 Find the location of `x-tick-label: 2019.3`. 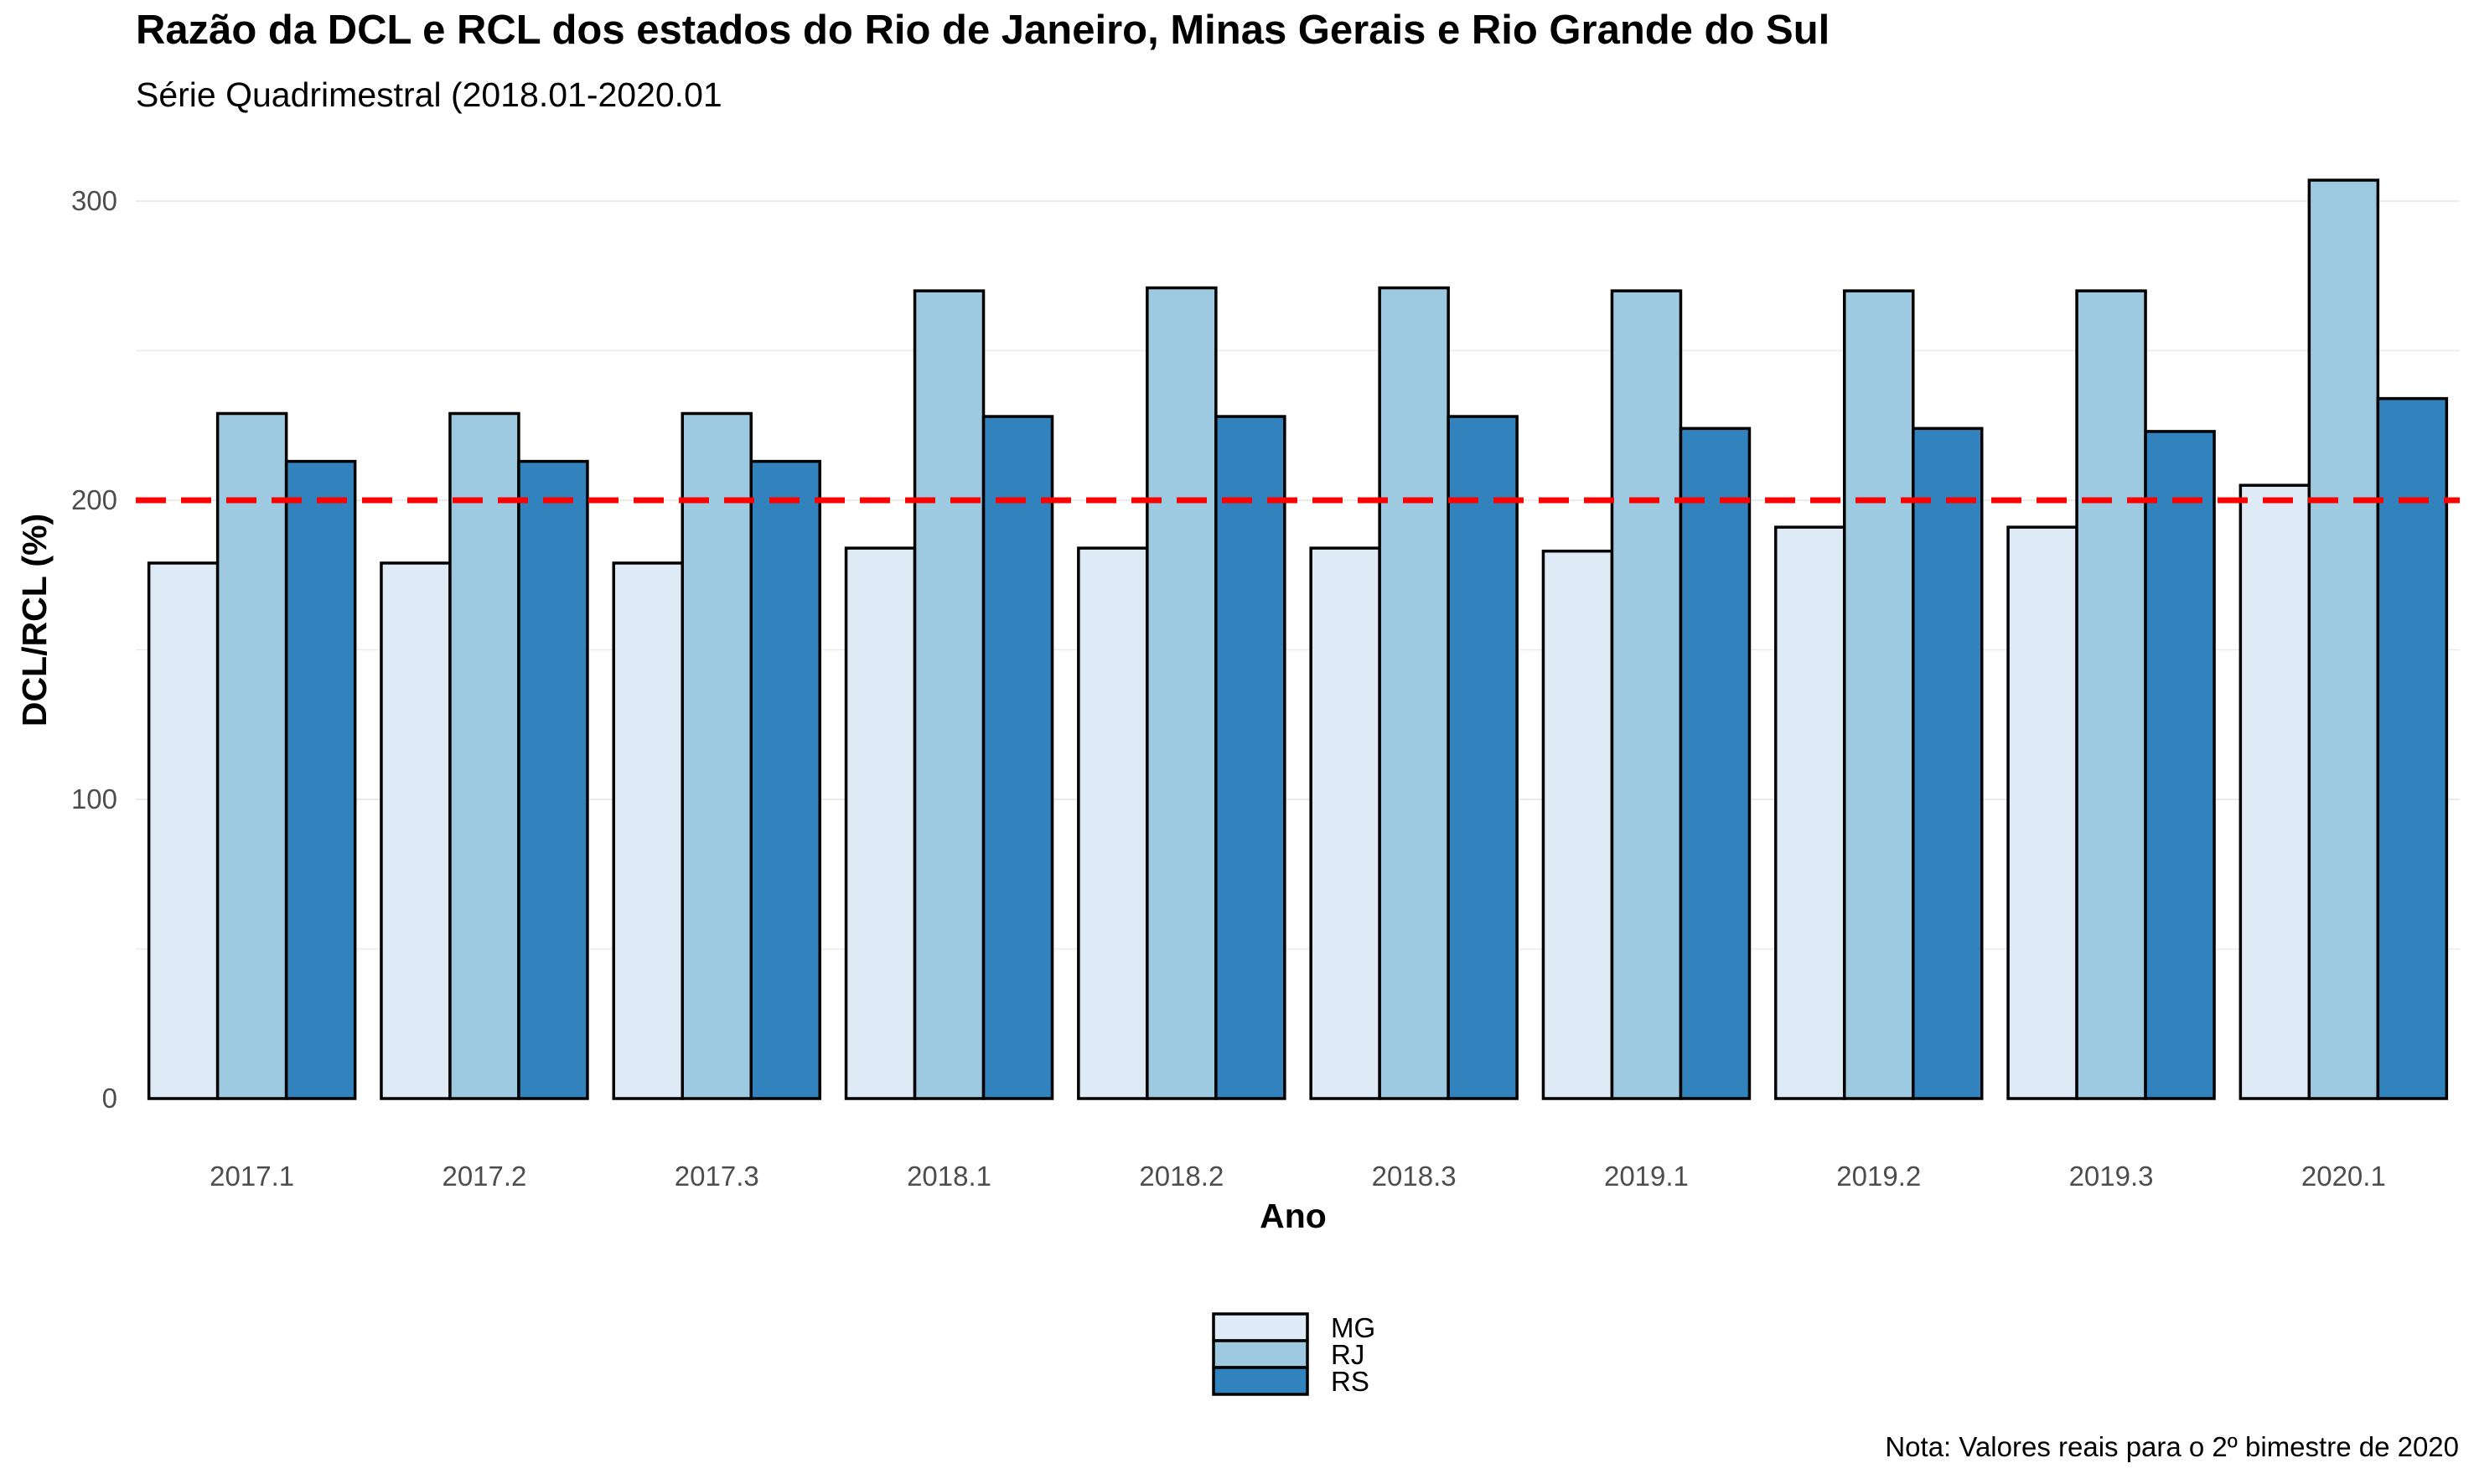

x-tick-label: 2019.3 is located at coordinates (2112, 1177).